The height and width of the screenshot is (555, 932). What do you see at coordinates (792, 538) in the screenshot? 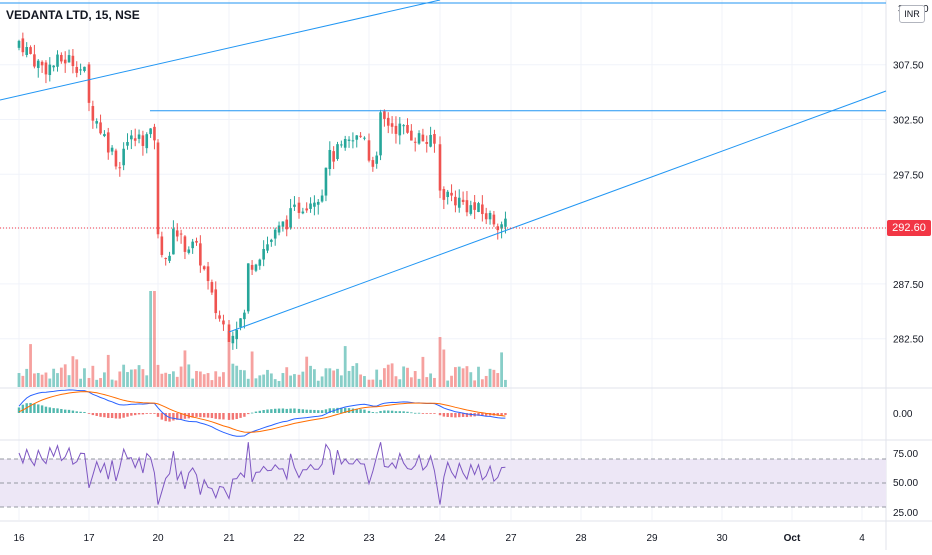
I see `time-axis-label: Oct` at bounding box center [792, 538].